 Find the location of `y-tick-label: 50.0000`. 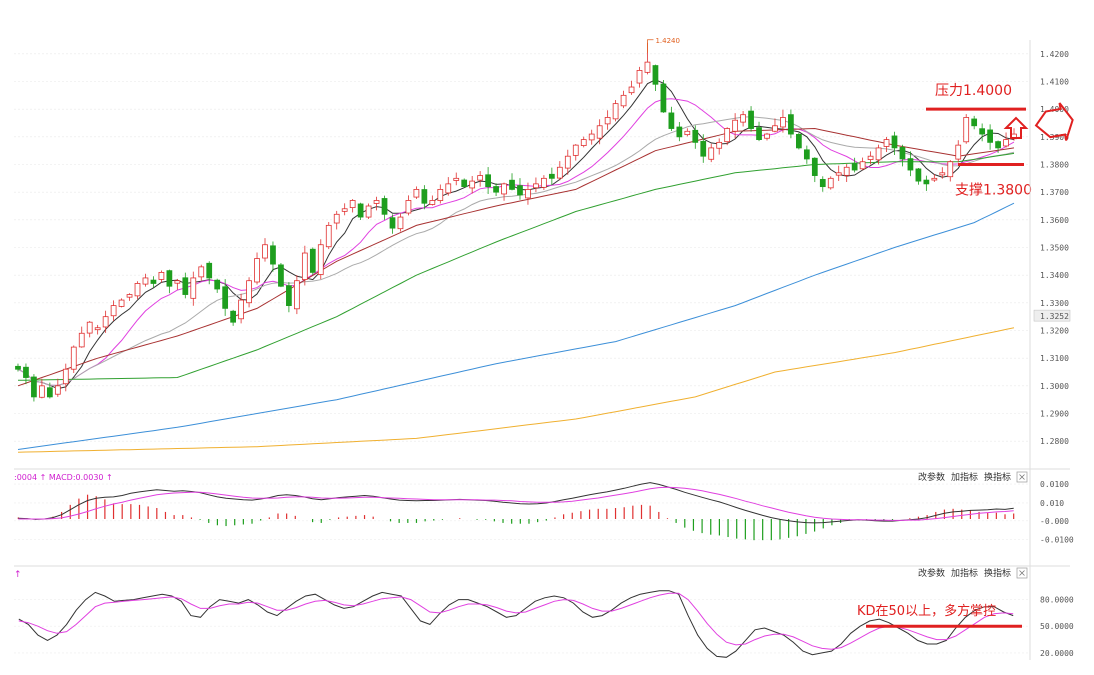

y-tick-label: 50.0000 is located at coordinates (1057, 626).